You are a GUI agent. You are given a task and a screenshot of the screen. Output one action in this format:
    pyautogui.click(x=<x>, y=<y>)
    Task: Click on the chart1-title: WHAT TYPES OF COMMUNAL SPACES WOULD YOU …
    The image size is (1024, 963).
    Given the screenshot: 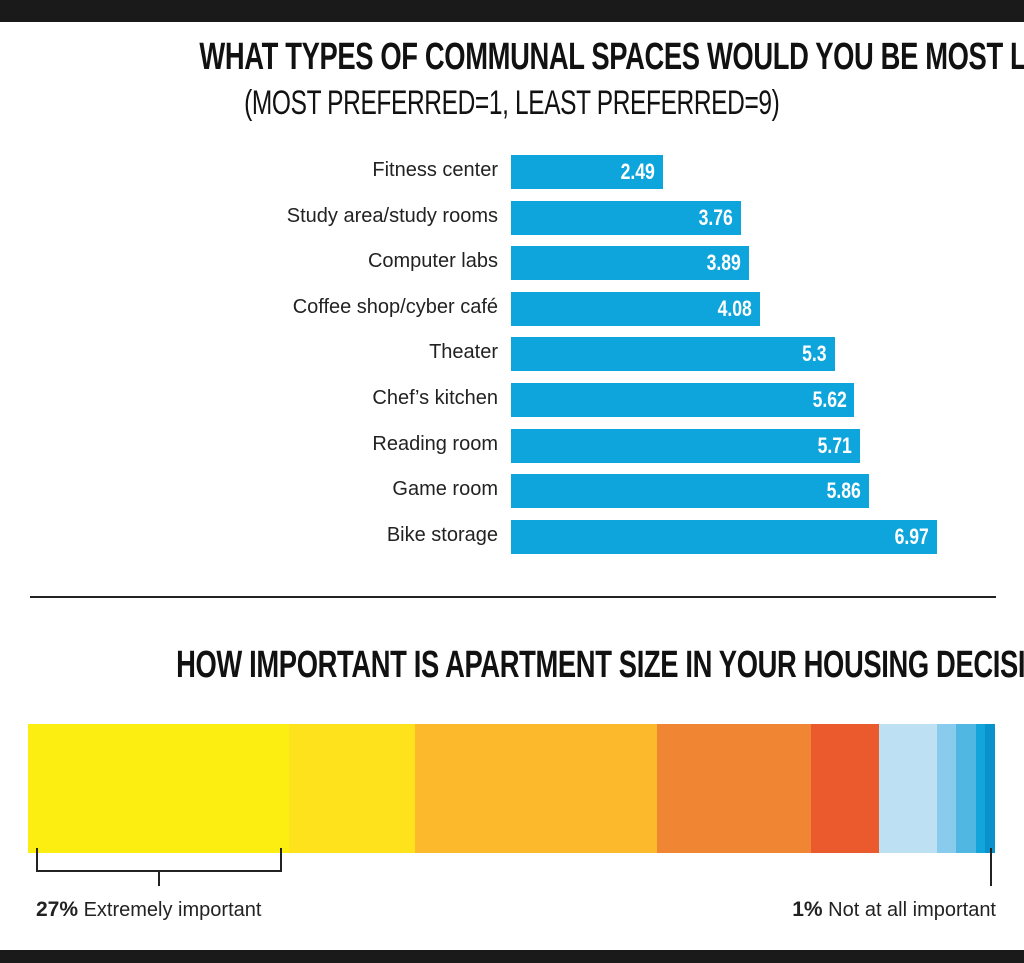 What is the action you would take?
    pyautogui.click(x=611, y=57)
    